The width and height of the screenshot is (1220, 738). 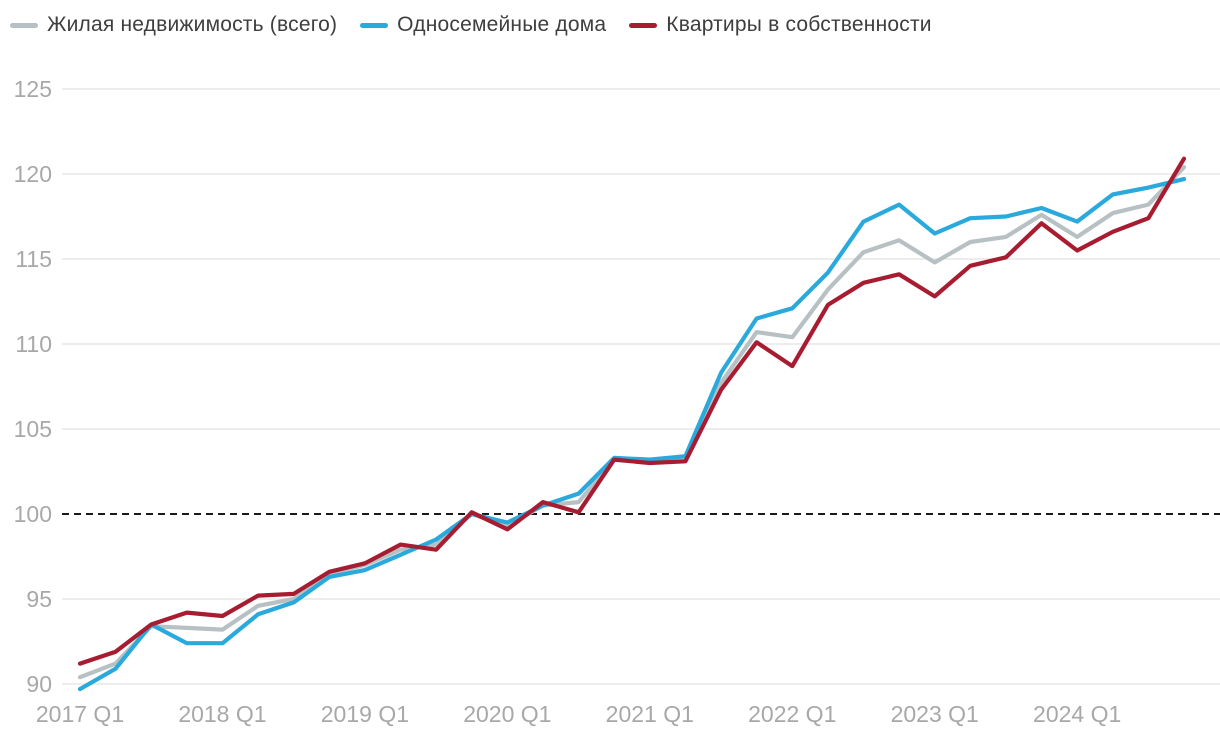 I want to click on legend-swatch-total, so click(x=24, y=25).